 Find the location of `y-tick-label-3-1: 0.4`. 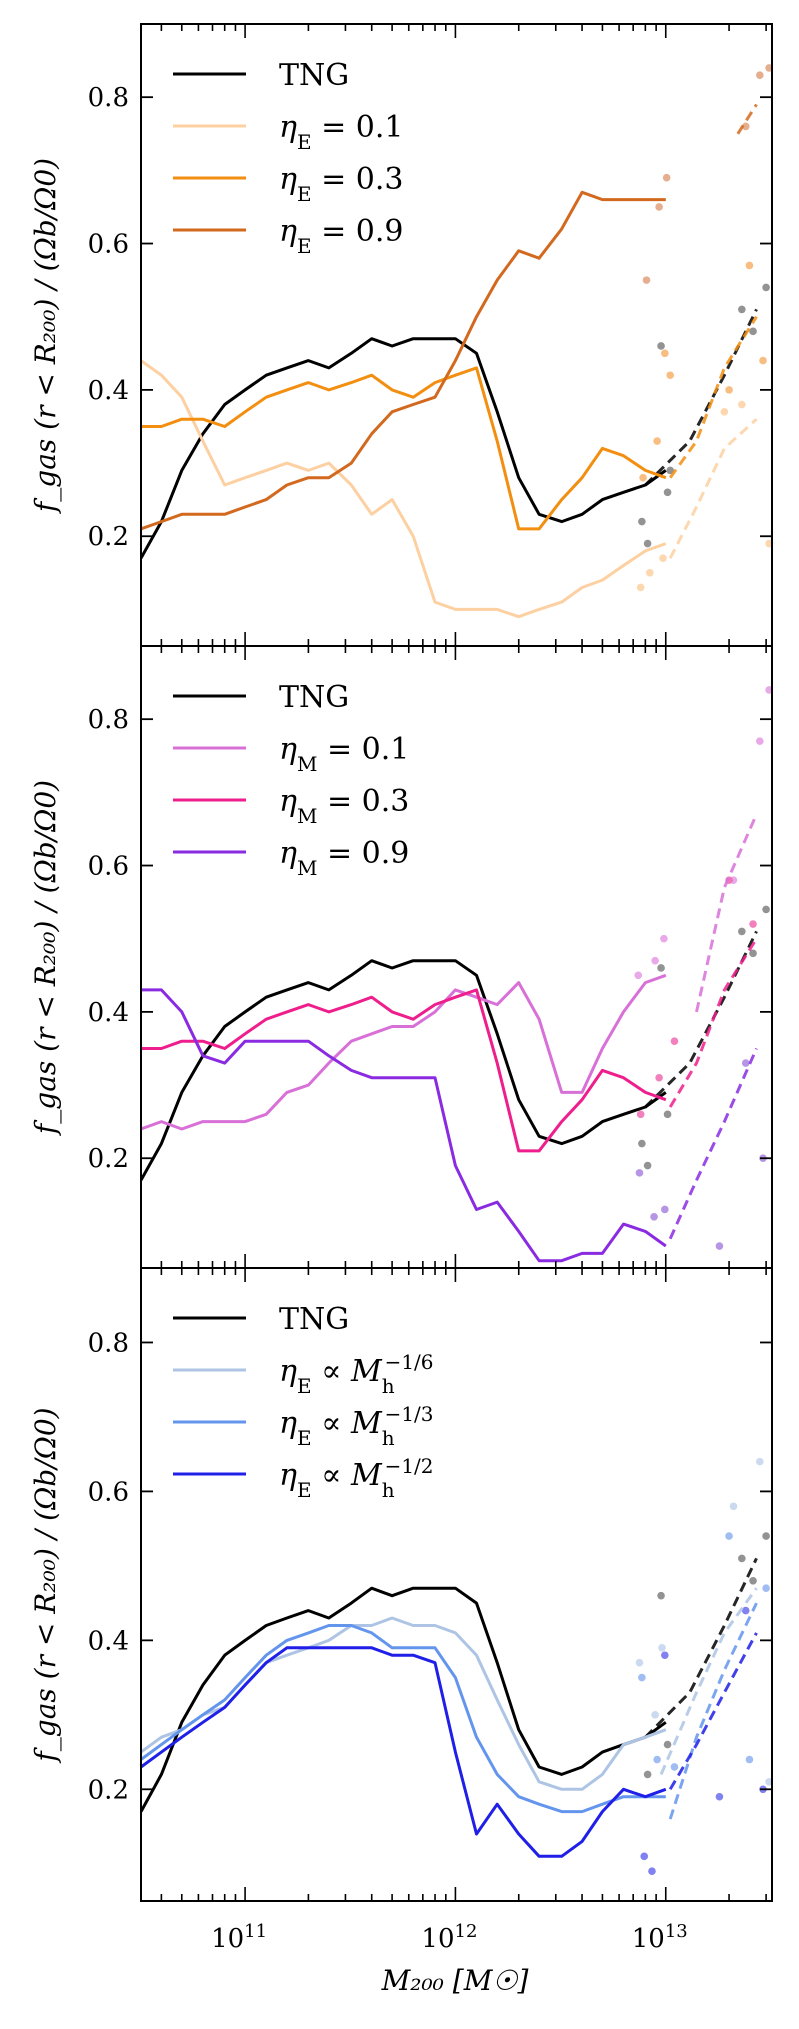

y-tick-label-3-1: 0.4 is located at coordinates (108, 1641).